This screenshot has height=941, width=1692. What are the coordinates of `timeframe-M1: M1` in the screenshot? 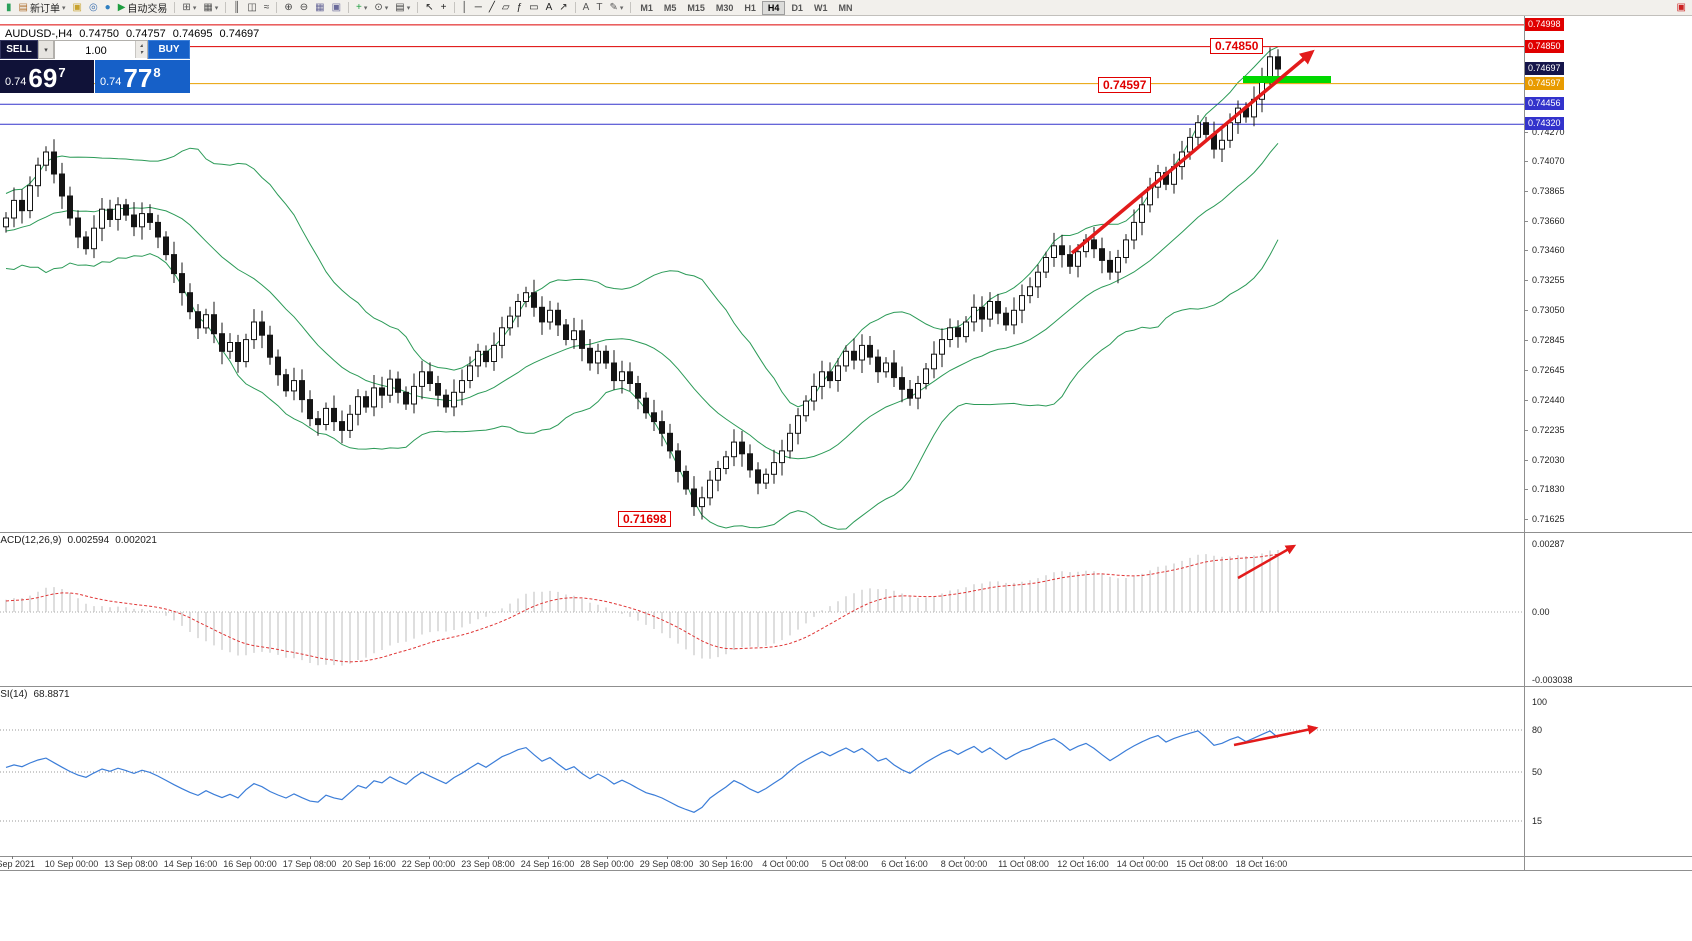 It's located at (646, 7).